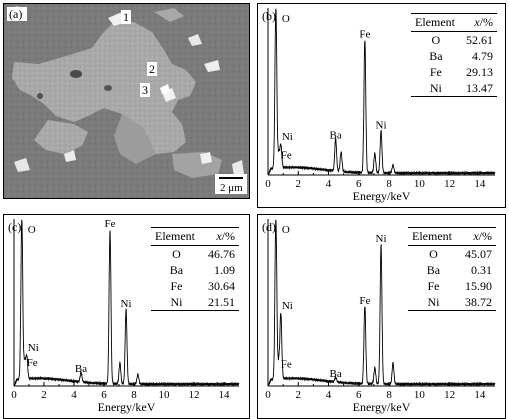  I want to click on fraction-cell: 4.79, so click(482, 56).